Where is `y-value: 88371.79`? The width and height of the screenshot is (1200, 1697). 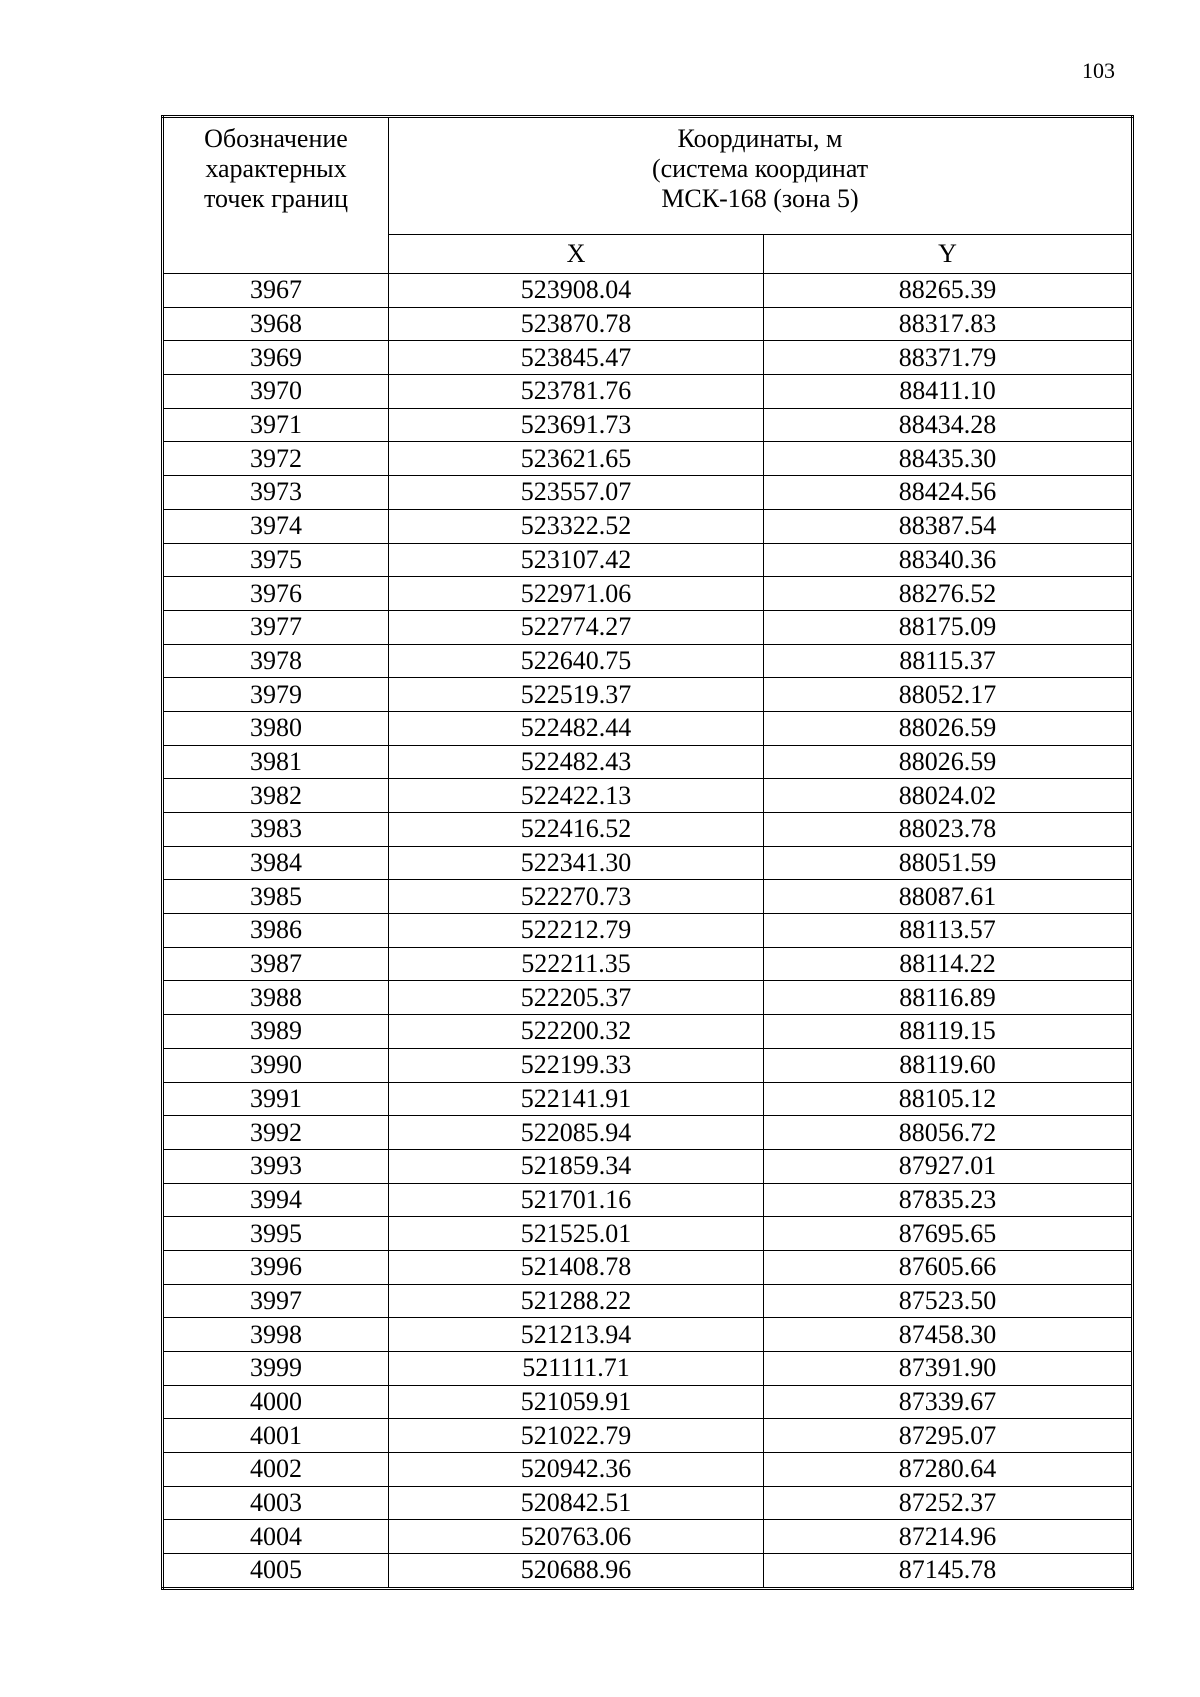
y-value: 88371.79 is located at coordinates (948, 358).